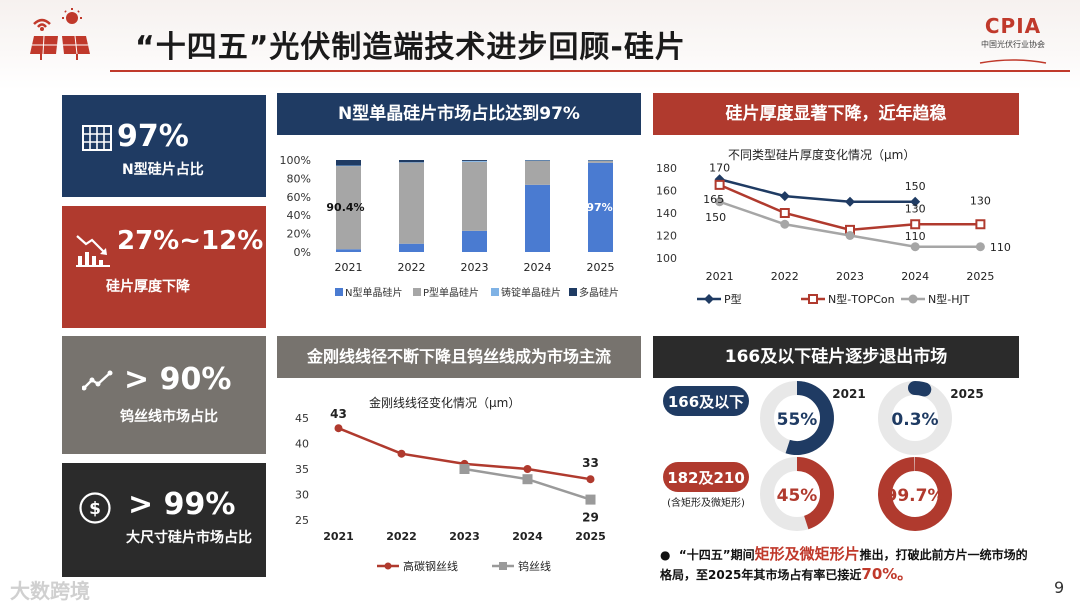 The image size is (1080, 608). Describe the element at coordinates (444, 402) in the screenshot. I see `chart-title: 金刚线线径变化情况（μm）` at that location.